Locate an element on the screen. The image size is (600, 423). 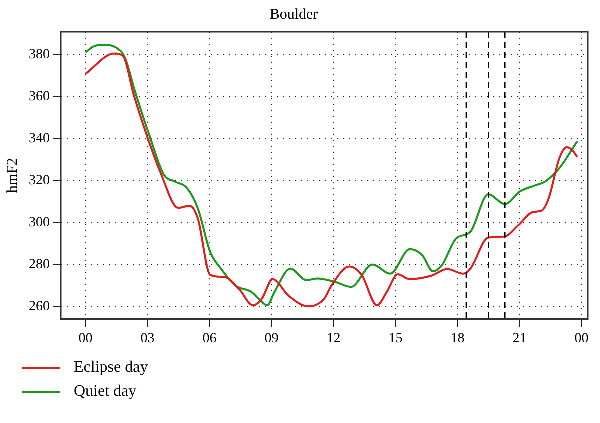
y-tick-label: 280 is located at coordinates (39, 264).